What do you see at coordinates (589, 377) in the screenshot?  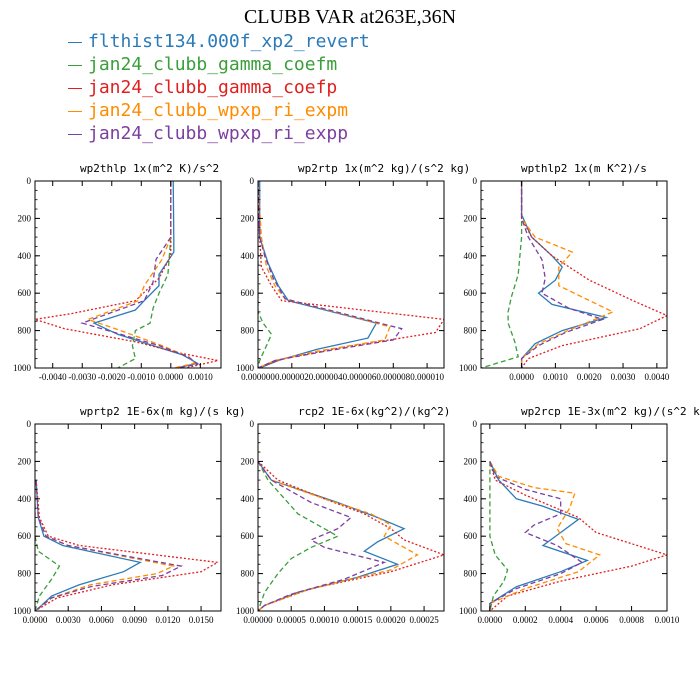 I see `x-tick-label: 0.0020` at bounding box center [589, 377].